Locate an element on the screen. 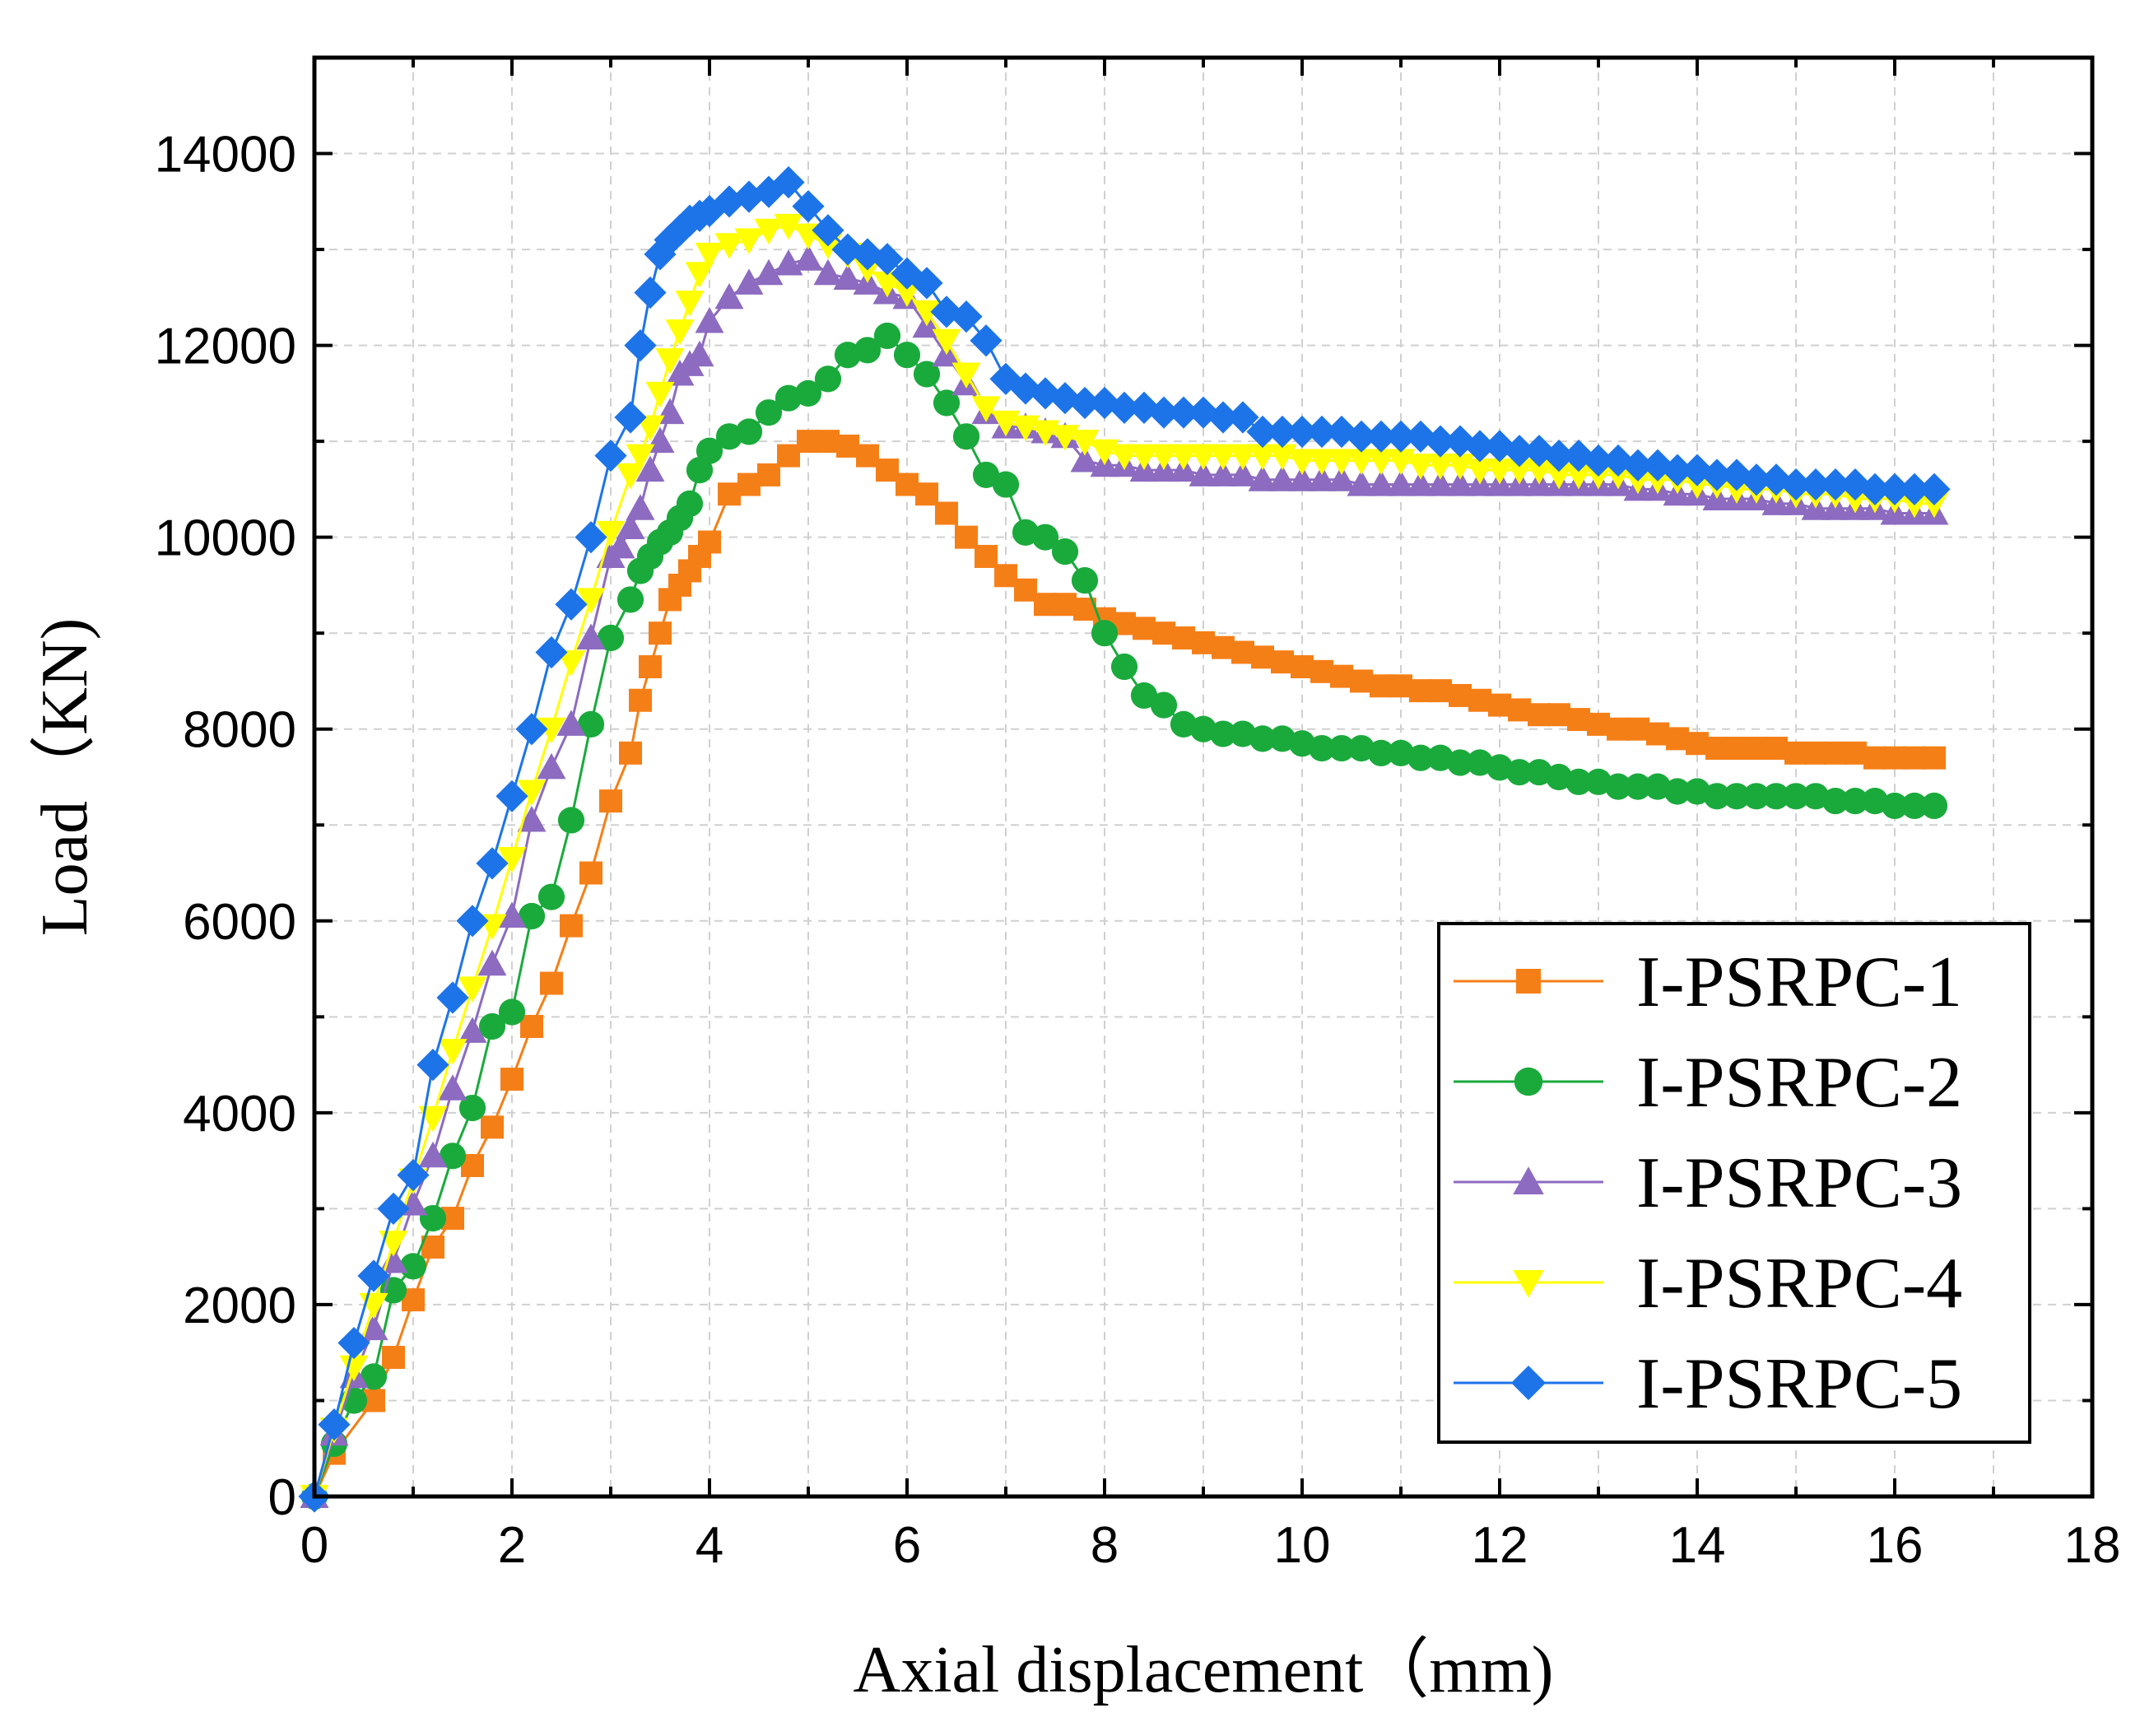 The width and height of the screenshot is (2154, 1736). y-tick-label: 2000 is located at coordinates (239, 1306).